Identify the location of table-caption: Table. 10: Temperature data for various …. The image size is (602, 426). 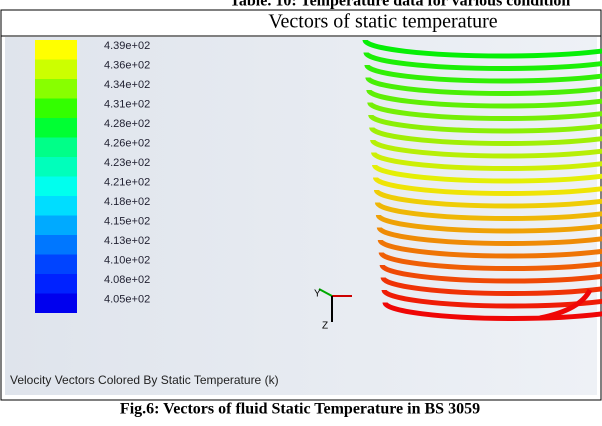
(400, 5).